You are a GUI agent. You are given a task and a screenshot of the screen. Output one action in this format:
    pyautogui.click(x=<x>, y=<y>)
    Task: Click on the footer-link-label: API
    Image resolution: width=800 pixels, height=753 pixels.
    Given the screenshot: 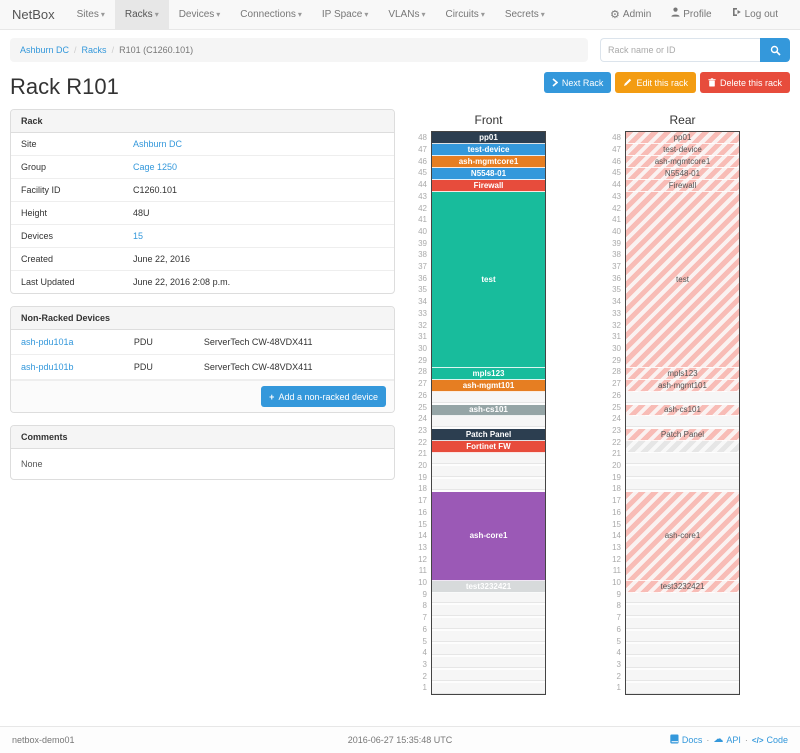 What is the action you would take?
    pyautogui.click(x=733, y=740)
    